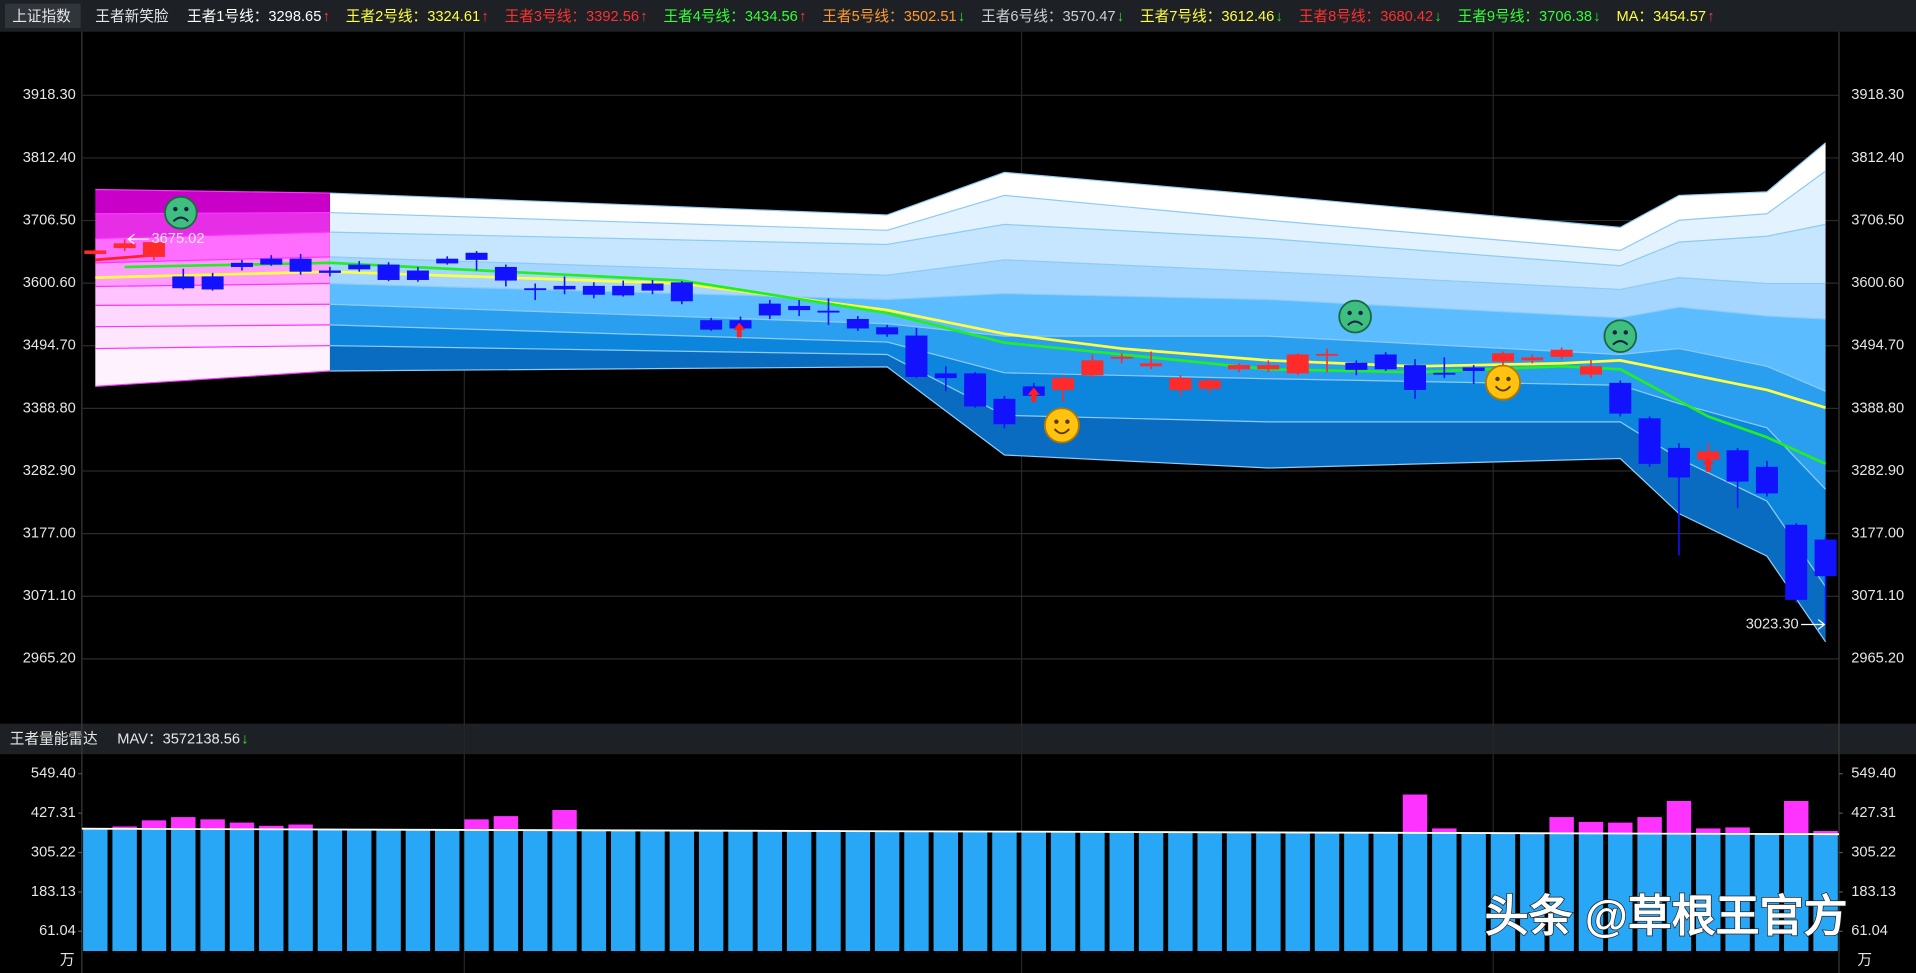 The height and width of the screenshot is (973, 1916). What do you see at coordinates (1503, 382) in the screenshot?
I see `happy-face` at bounding box center [1503, 382].